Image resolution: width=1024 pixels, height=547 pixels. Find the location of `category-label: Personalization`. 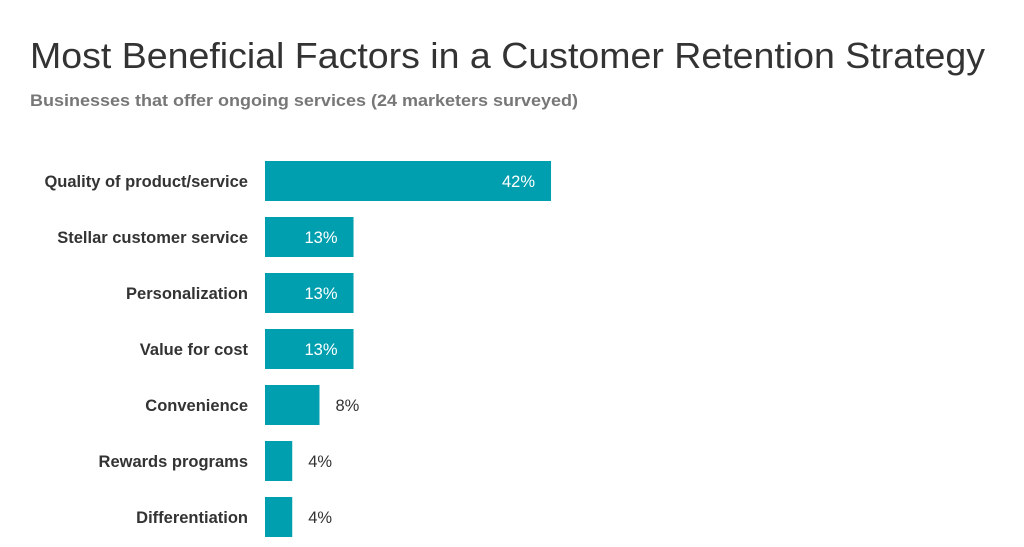

category-label: Personalization is located at coordinates (187, 294).